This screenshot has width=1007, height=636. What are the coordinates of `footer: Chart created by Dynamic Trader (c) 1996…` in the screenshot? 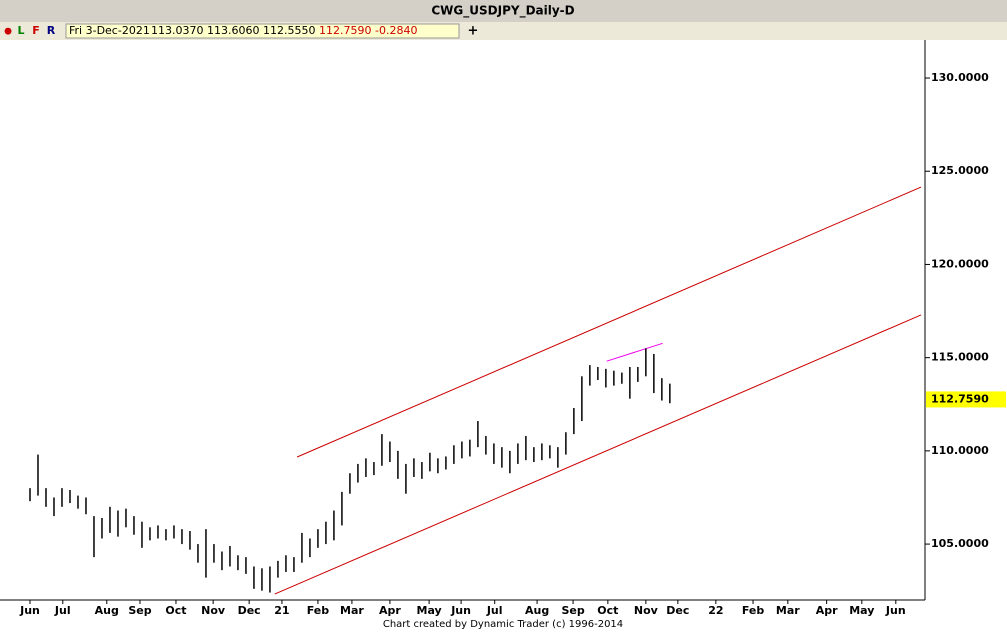 It's located at (503, 624).